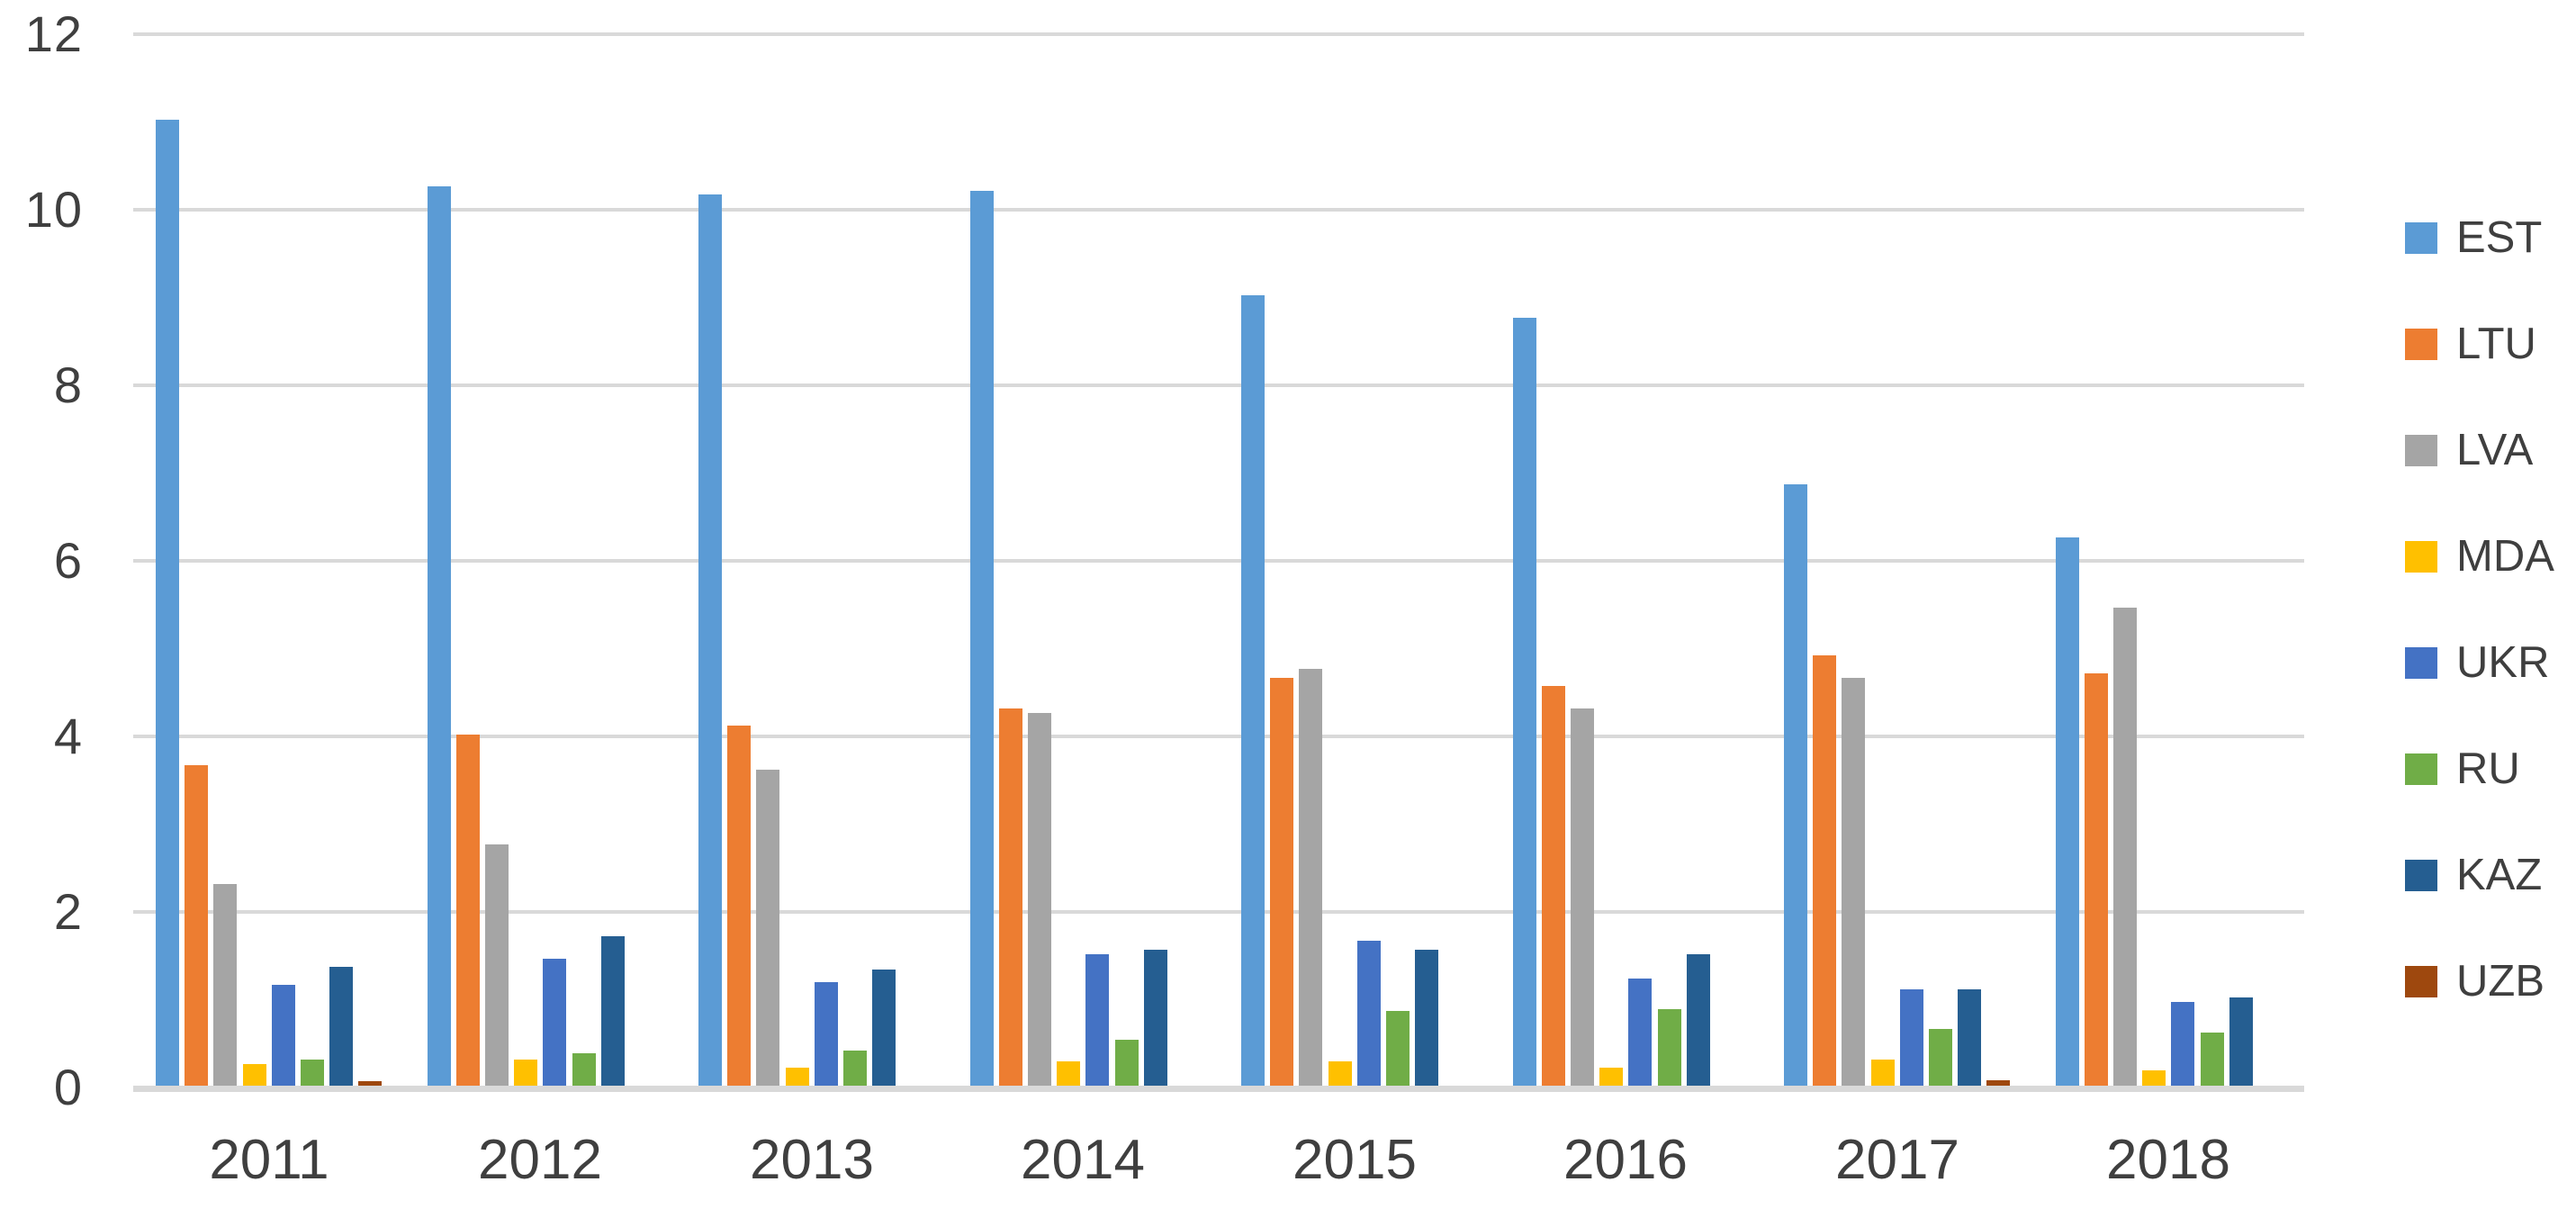 This screenshot has height=1209, width=2576. What do you see at coordinates (167, 603) in the screenshot?
I see `bar-EST-2011` at bounding box center [167, 603].